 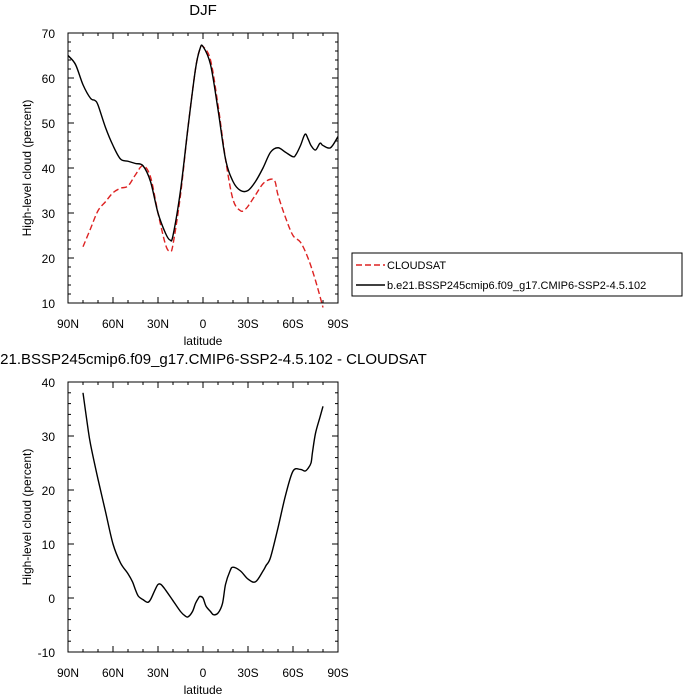 I want to click on legend-box, so click(x=517, y=274).